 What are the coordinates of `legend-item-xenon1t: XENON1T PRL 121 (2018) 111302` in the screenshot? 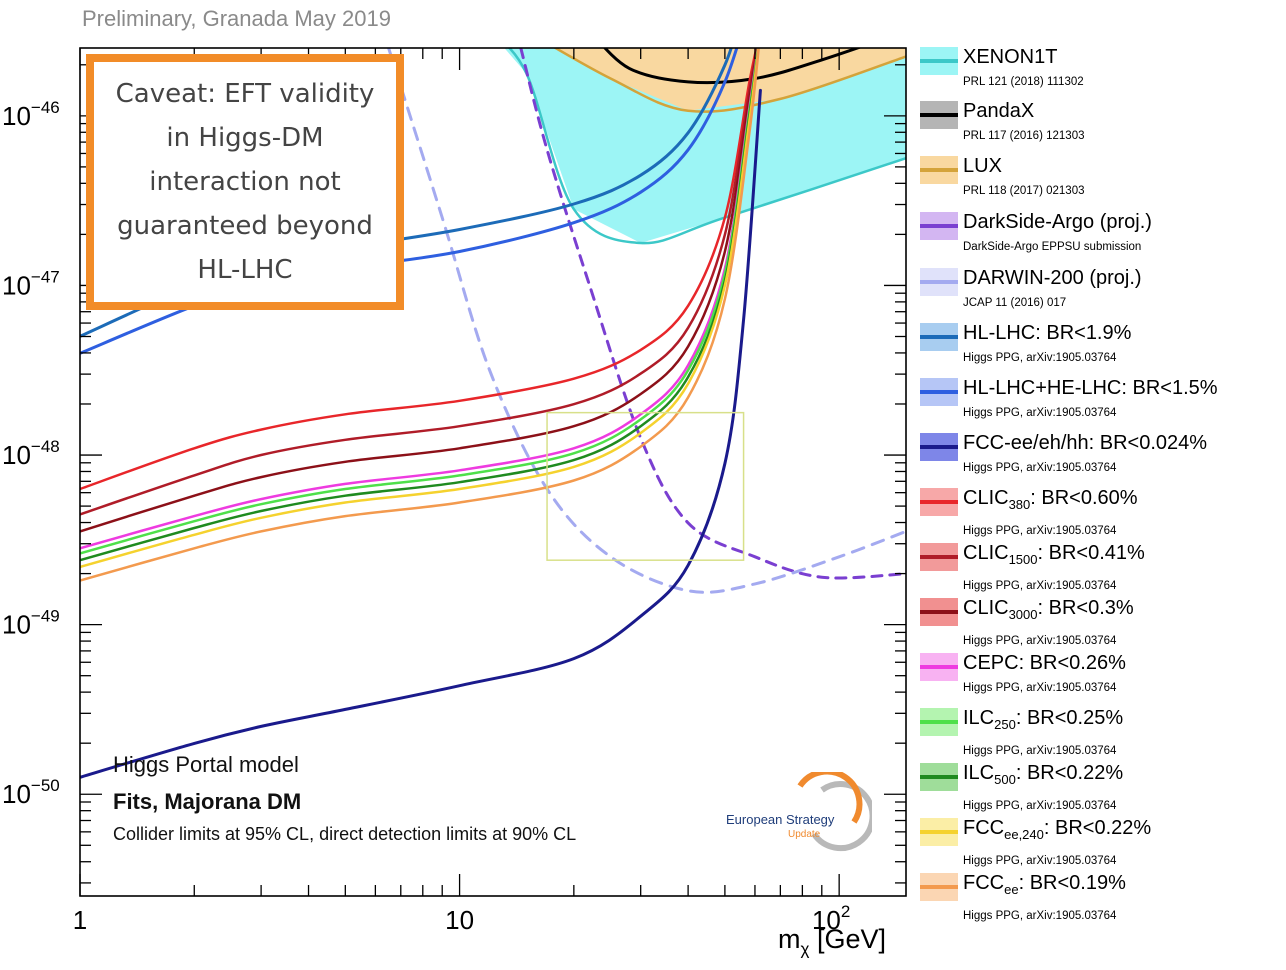 It's located at (1101, 72).